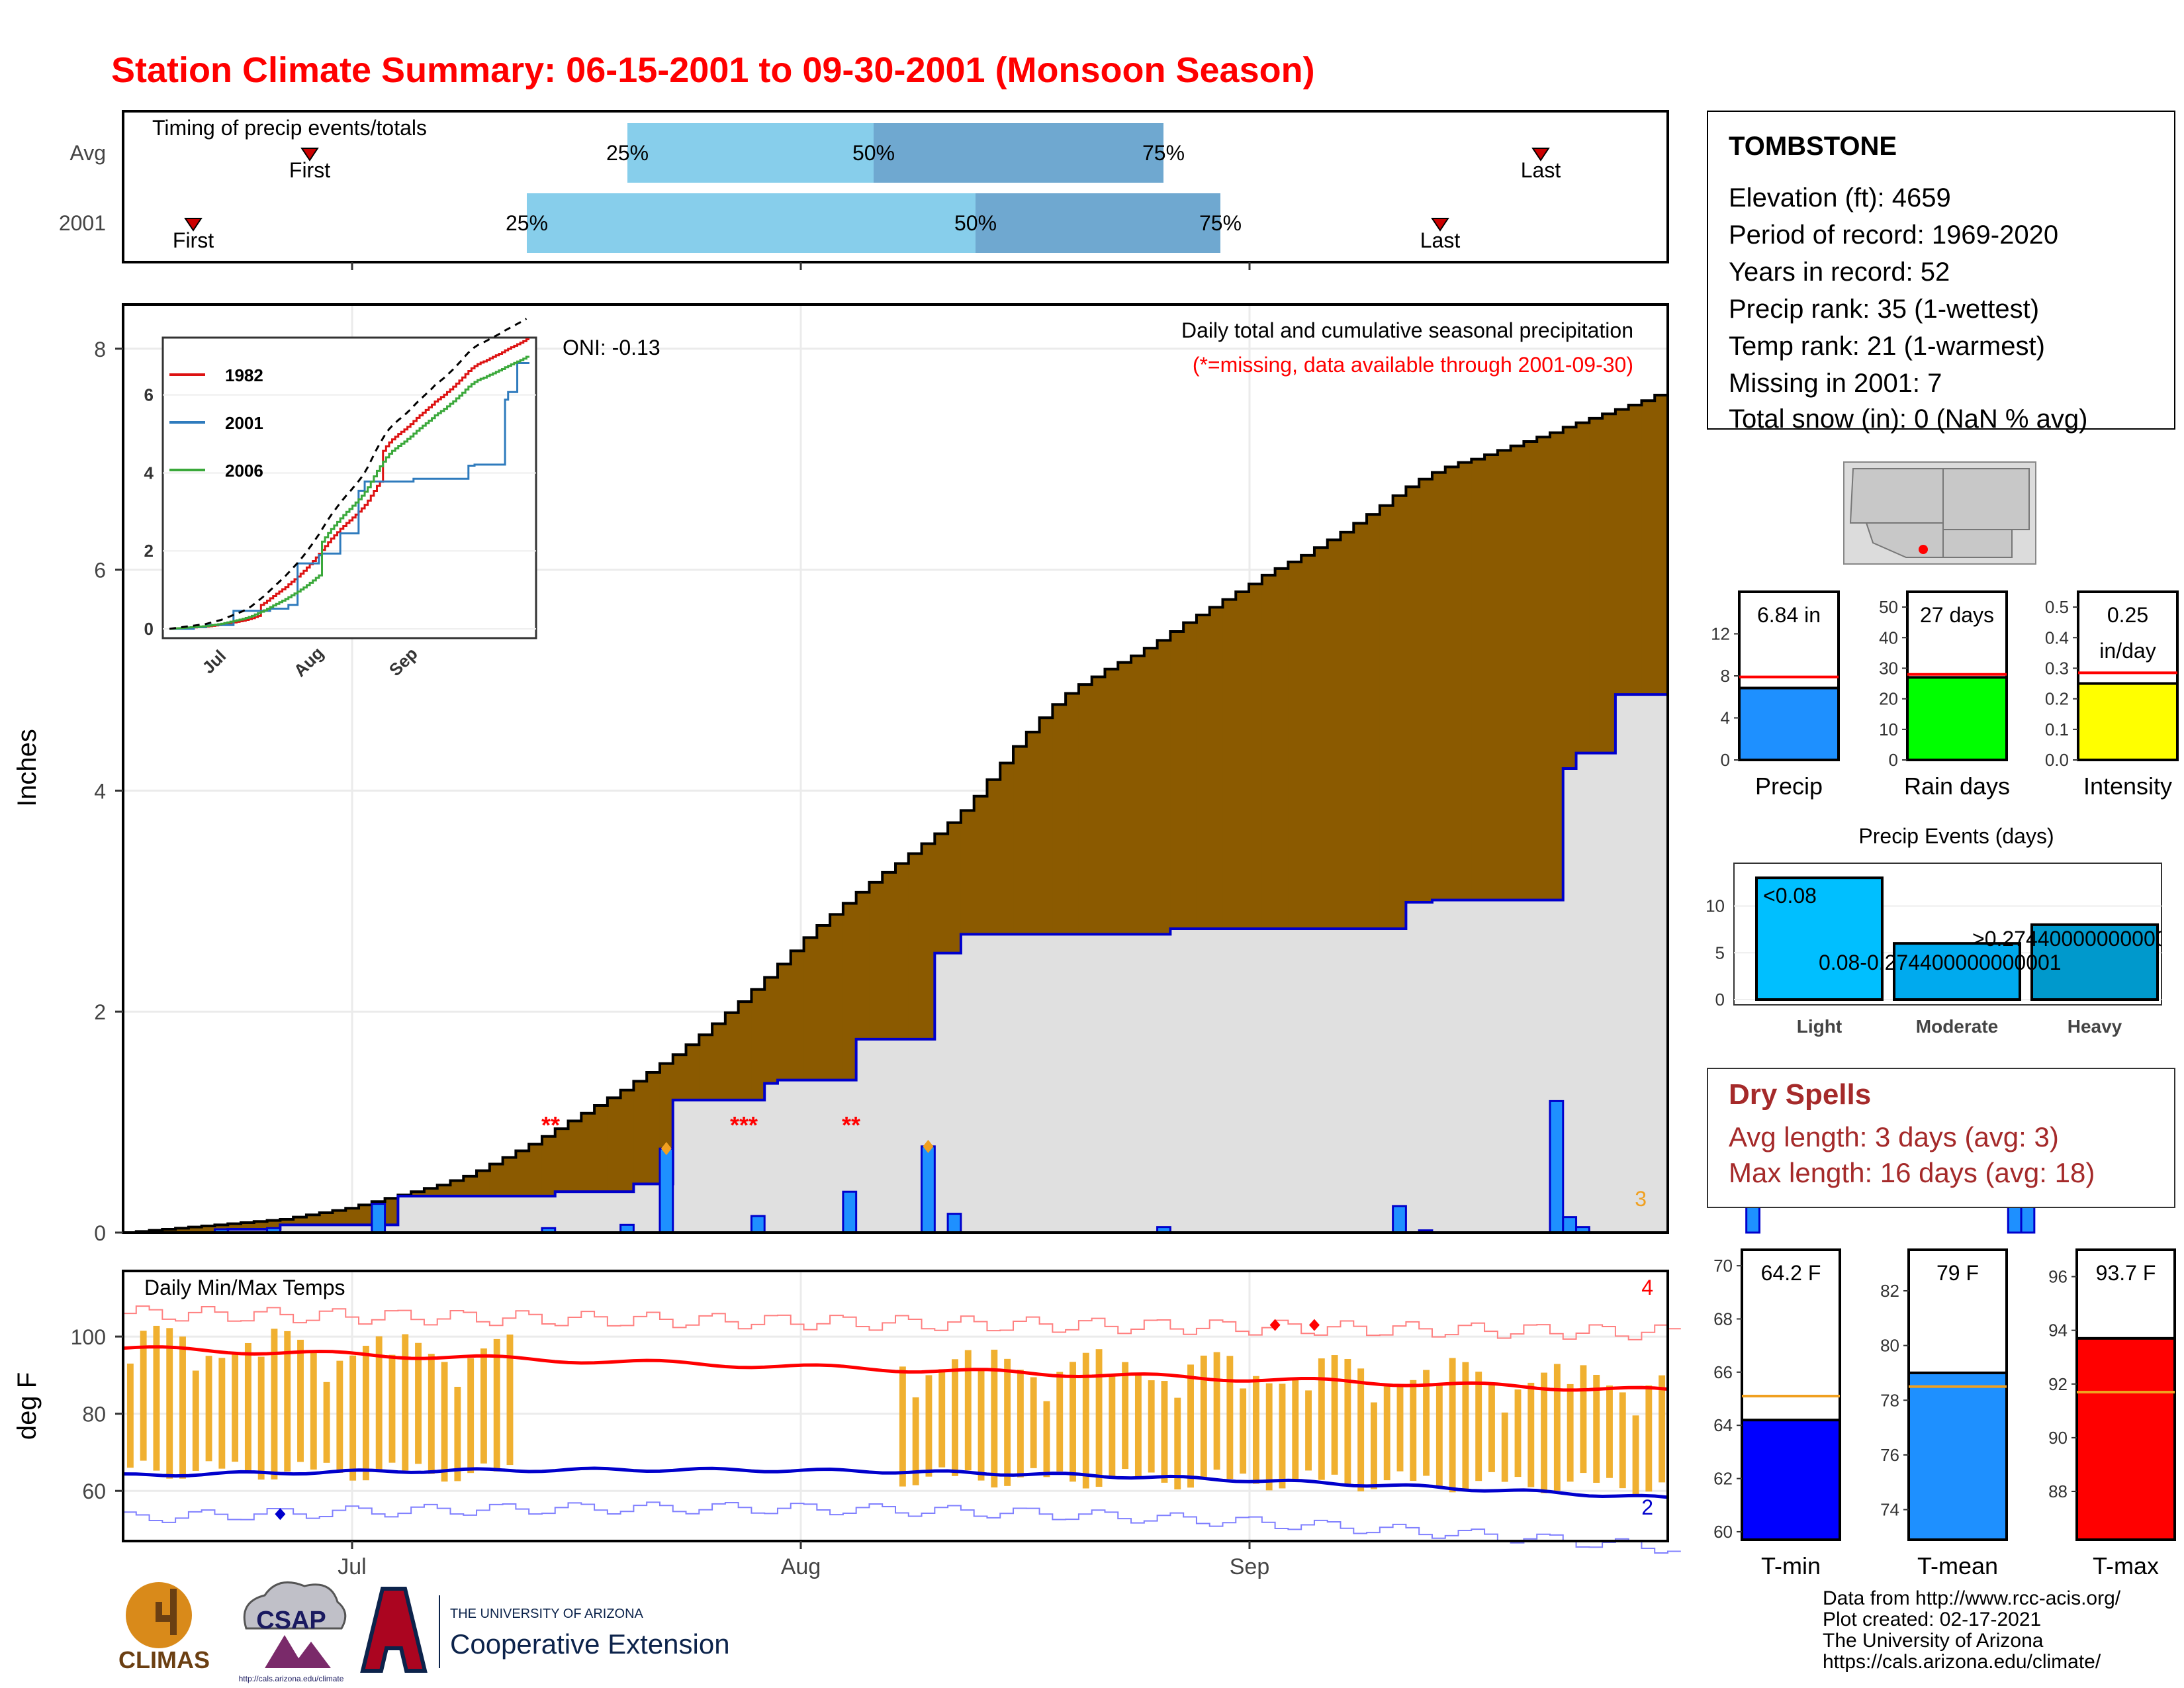  Describe the element at coordinates (751, 153) in the screenshot. I see `avg-25-50-bar` at that location.